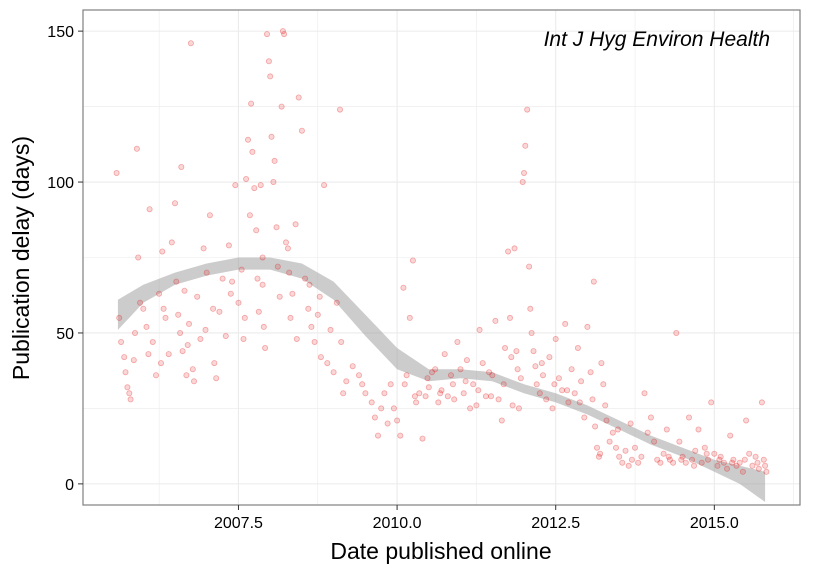 Image resolution: width=825 pixels, height=570 pixels. Describe the element at coordinates (476, 518) in the screenshot. I see `x-axis: 2007.5 2010.0 2012.5 2015.0` at that location.